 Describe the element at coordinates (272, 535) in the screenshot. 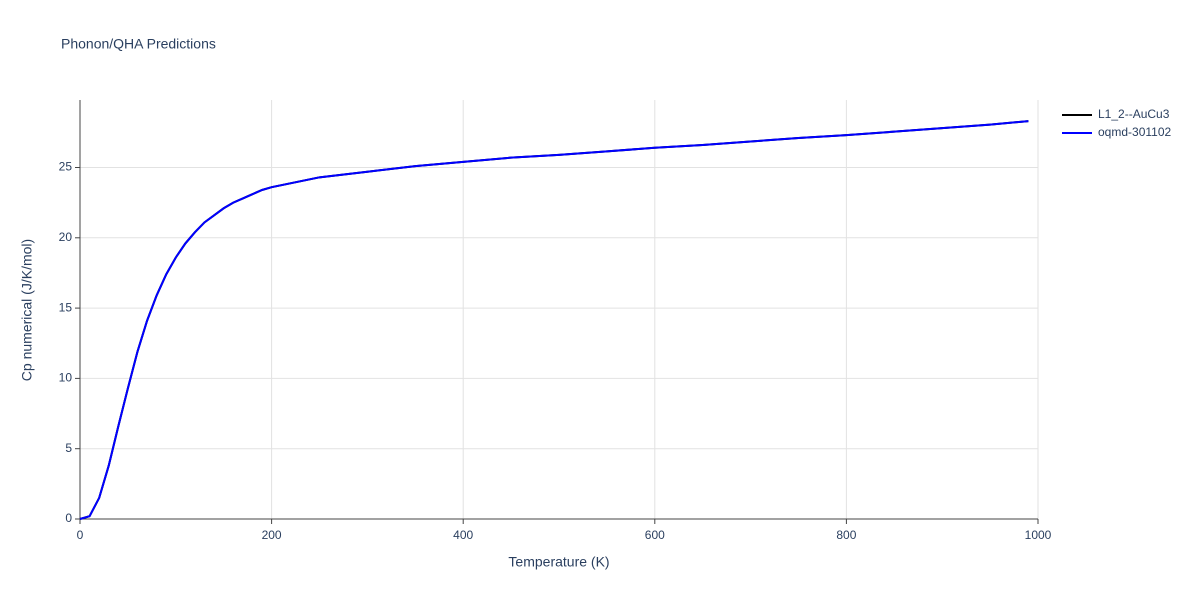

I see `x-tick-label: 200` at that location.